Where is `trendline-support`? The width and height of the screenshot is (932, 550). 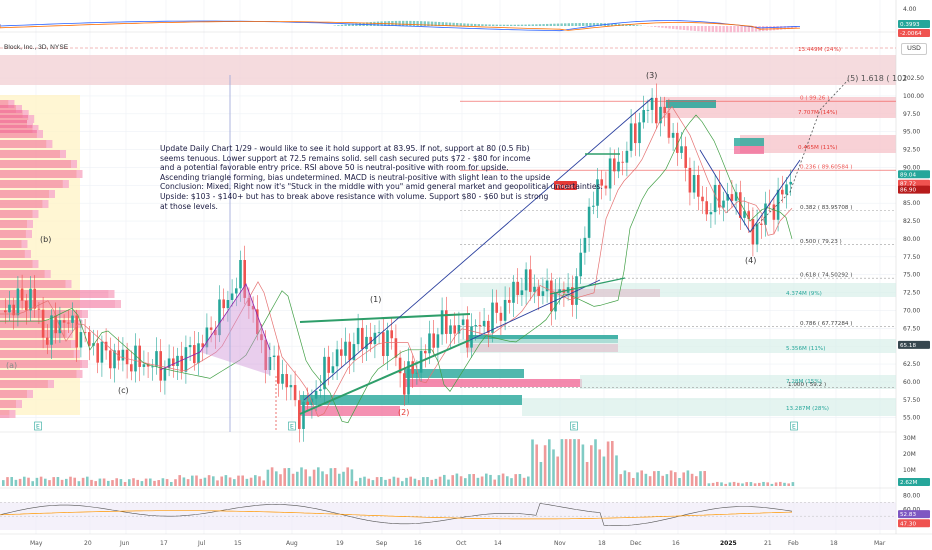
trendline-support is located at coordinates (385, 377).